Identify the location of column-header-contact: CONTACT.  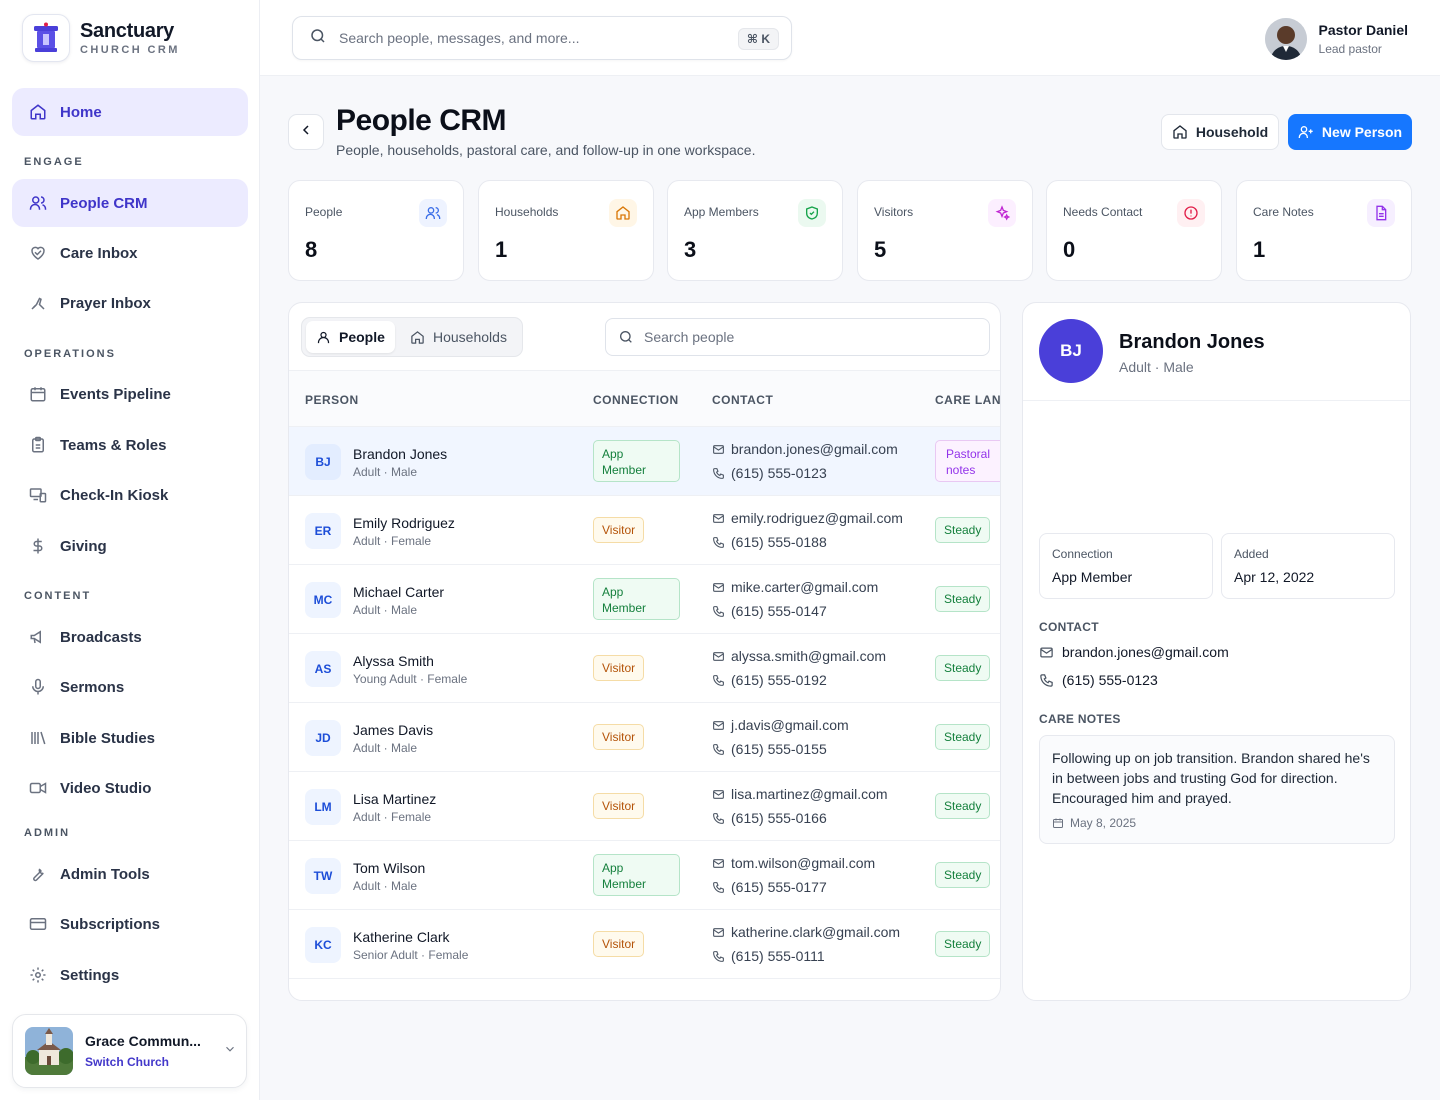
(743, 400).